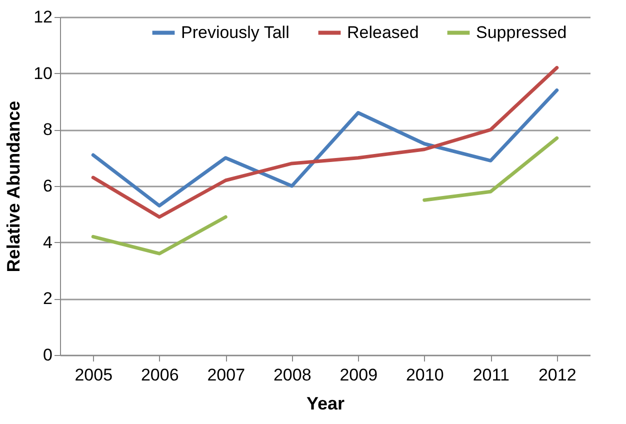 The width and height of the screenshot is (626, 424). Describe the element at coordinates (47, 242) in the screenshot. I see `y-tick-label: 4` at that location.